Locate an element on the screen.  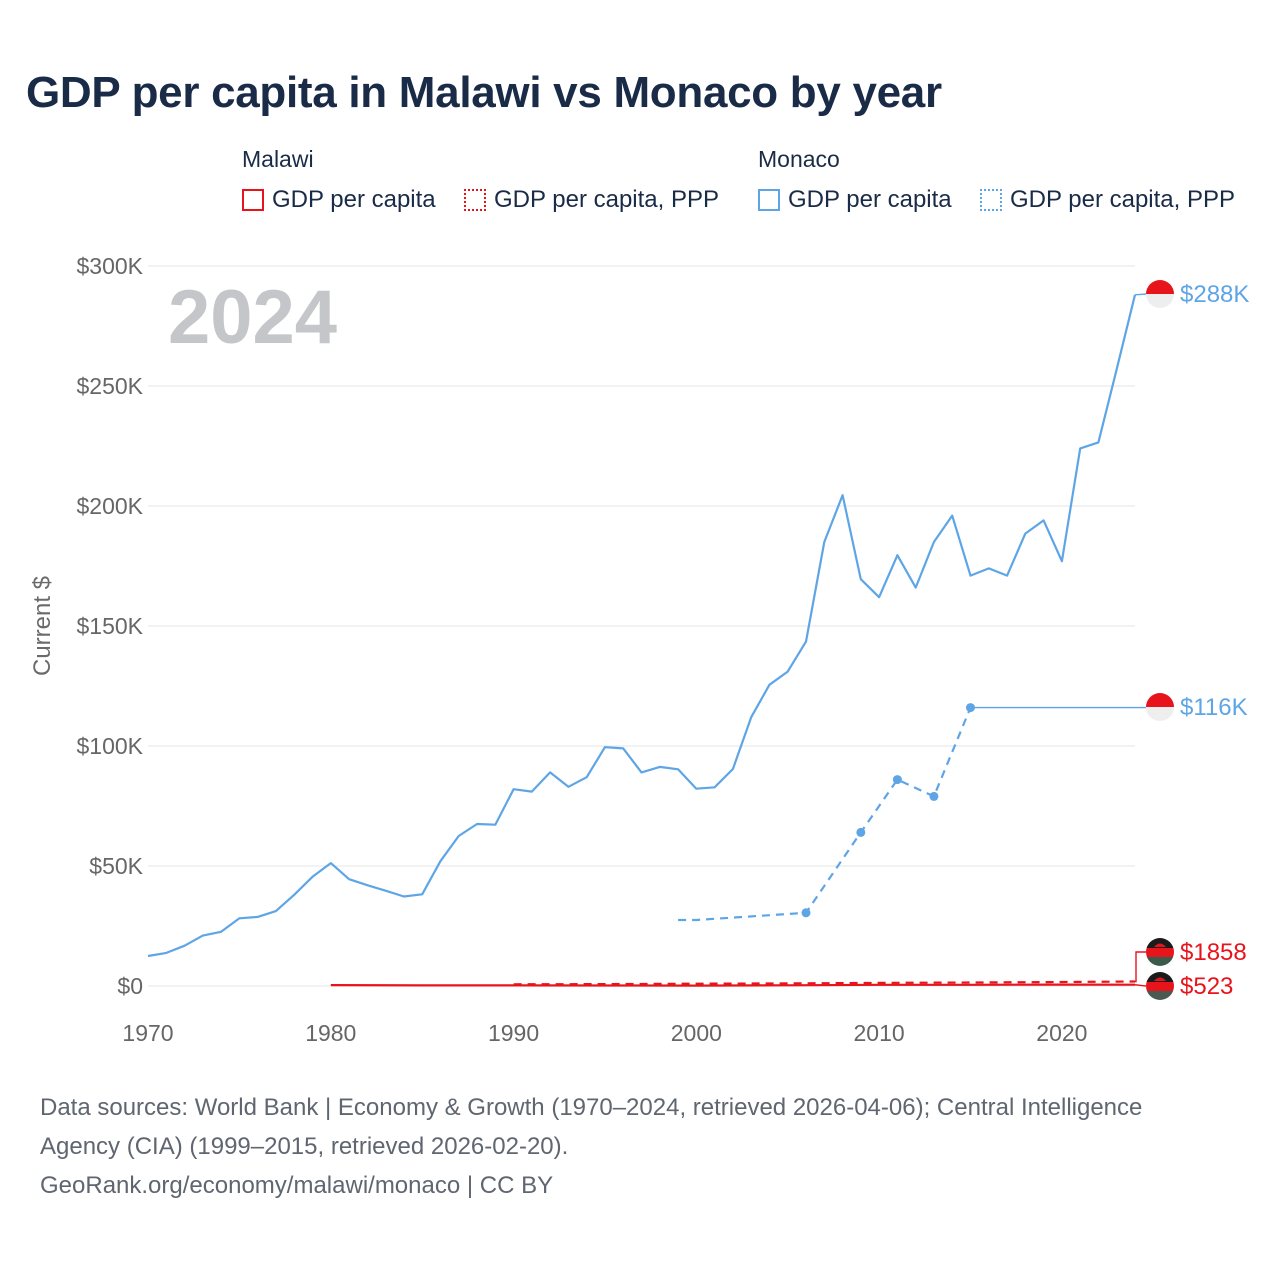
legend-item-monaco-gdp: GDP per capita is located at coordinates (855, 200).